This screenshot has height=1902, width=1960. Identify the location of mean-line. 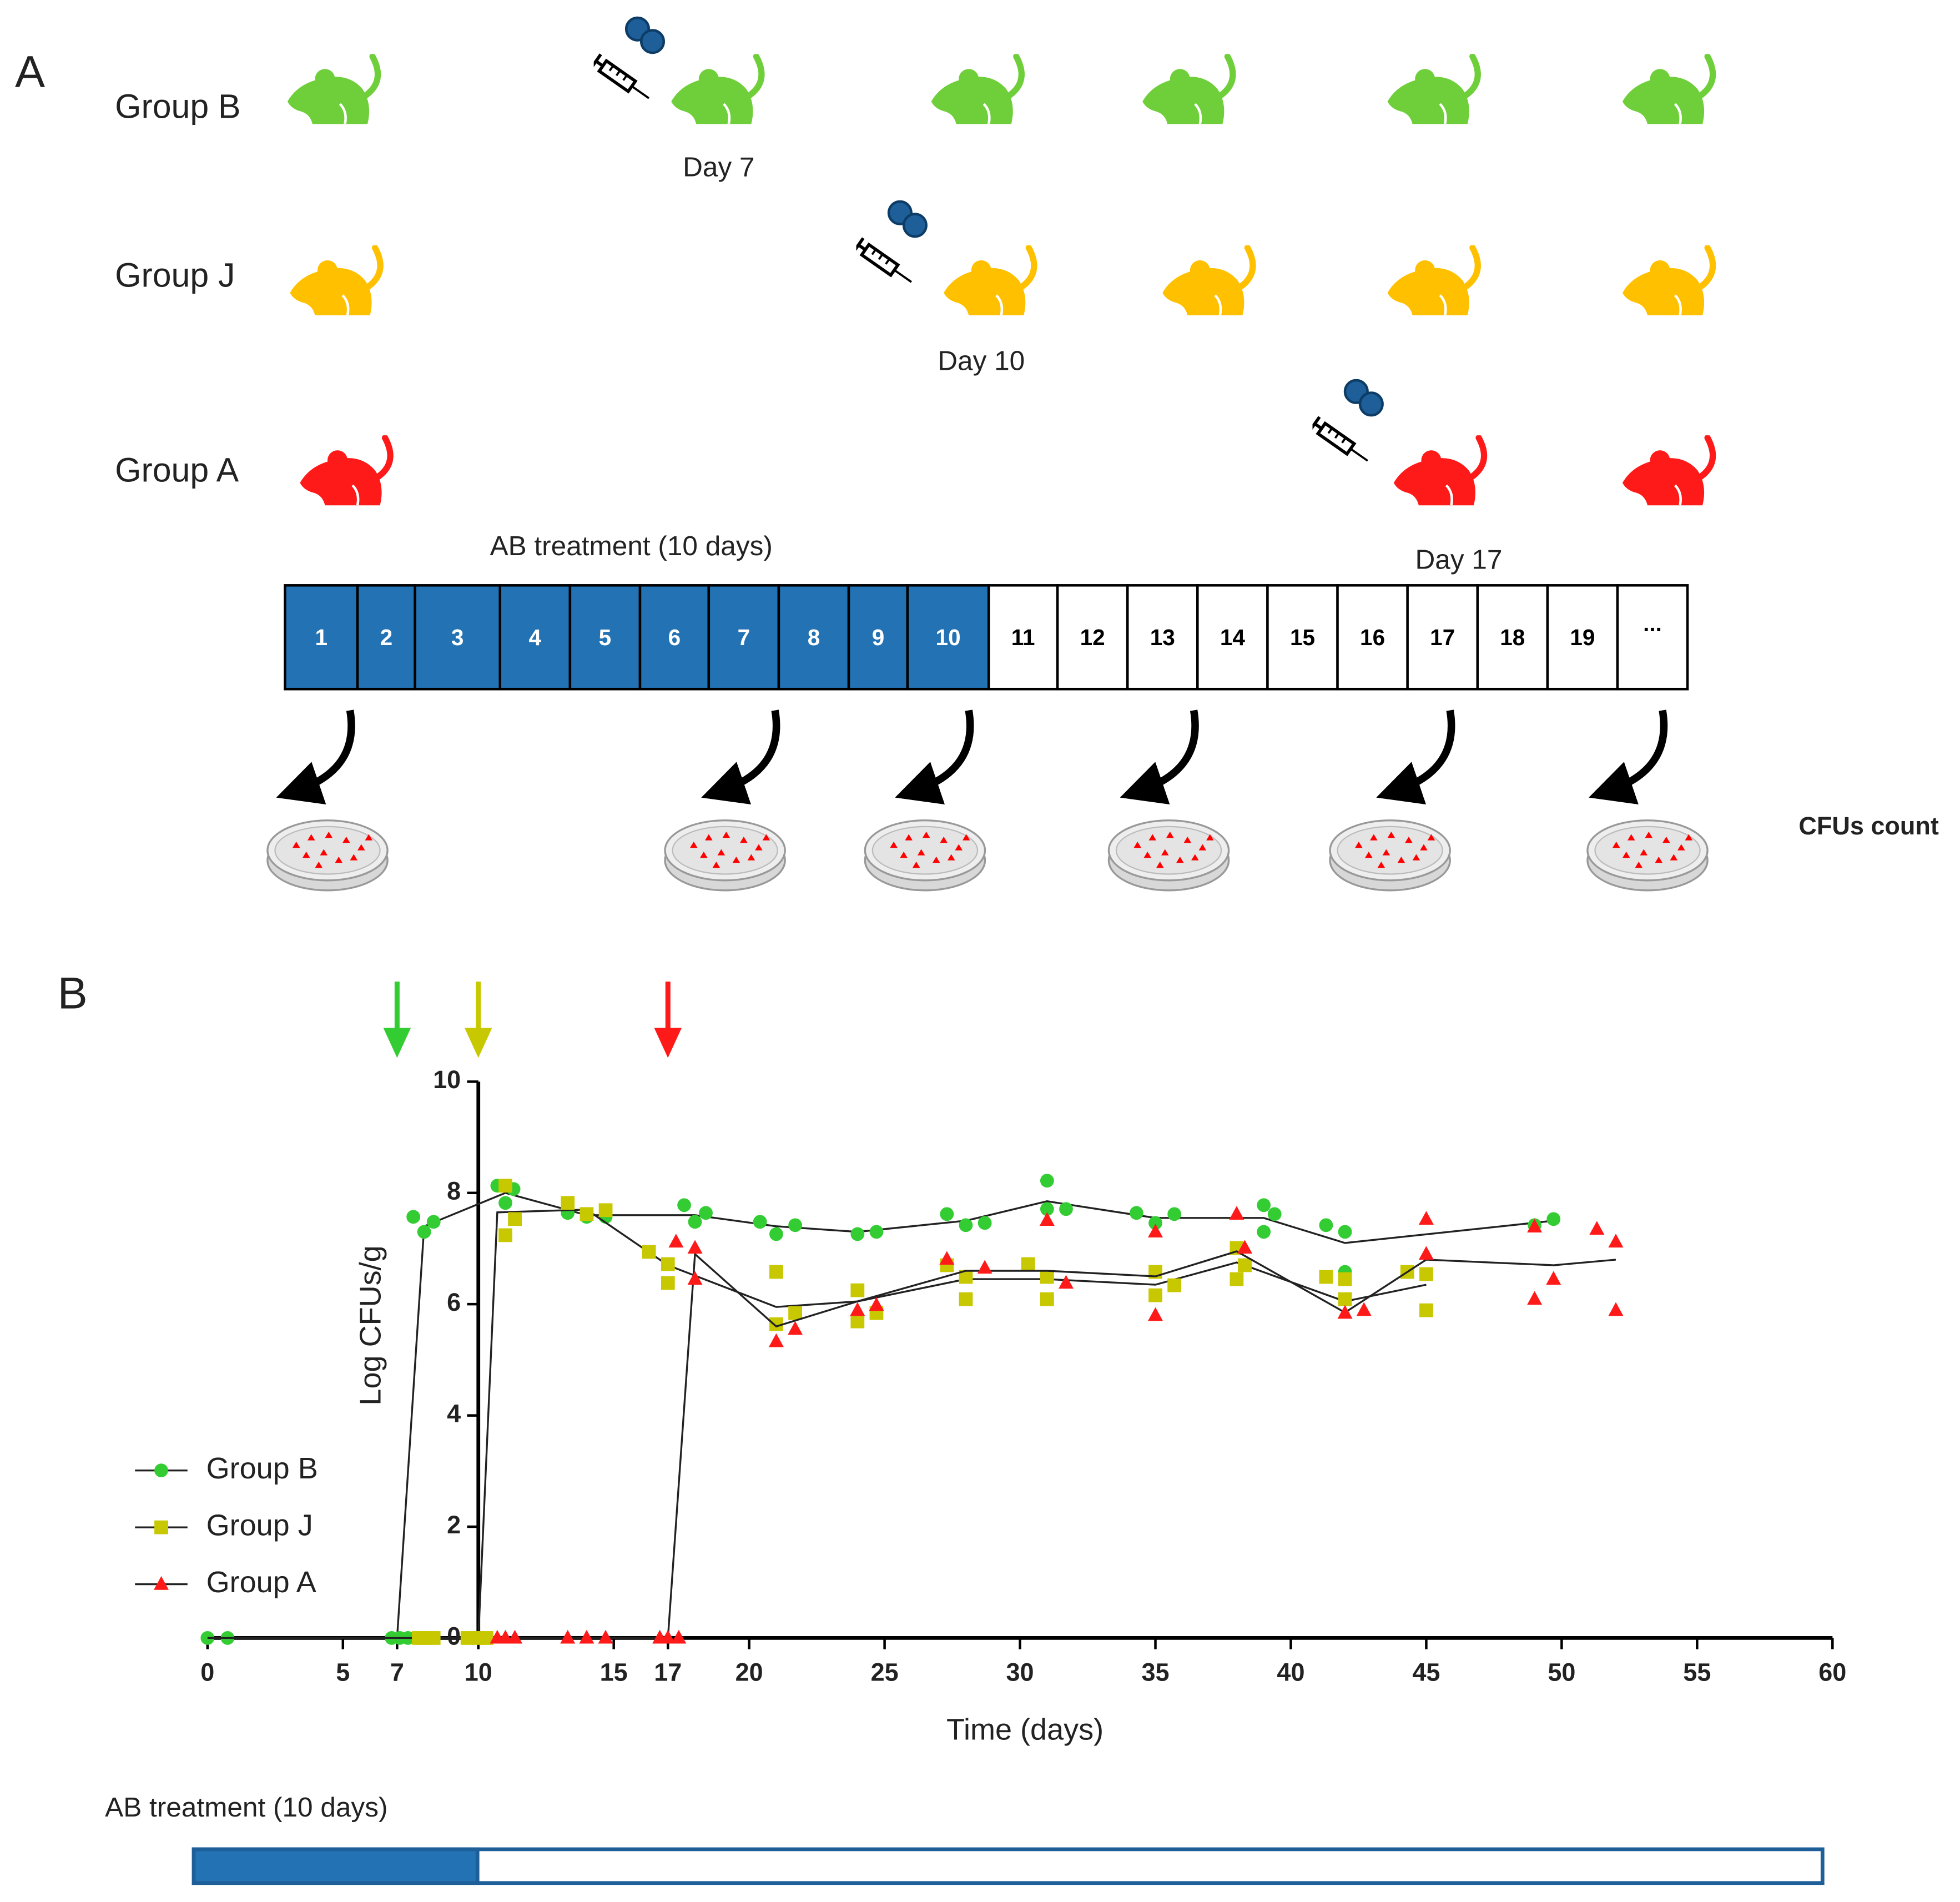
(1056, 1444).